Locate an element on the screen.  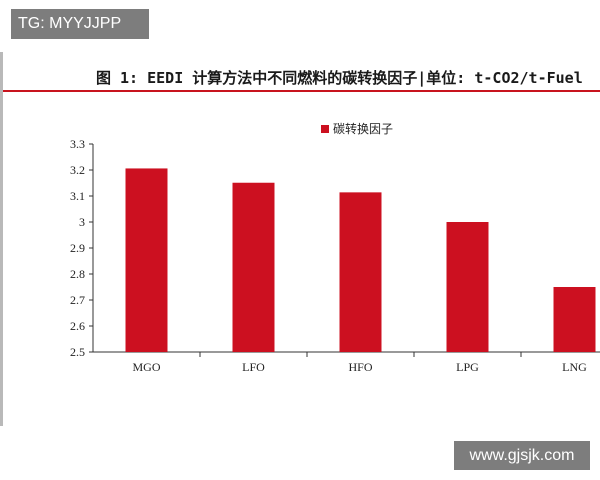
x-tick-label: MGO is located at coordinates (146, 367).